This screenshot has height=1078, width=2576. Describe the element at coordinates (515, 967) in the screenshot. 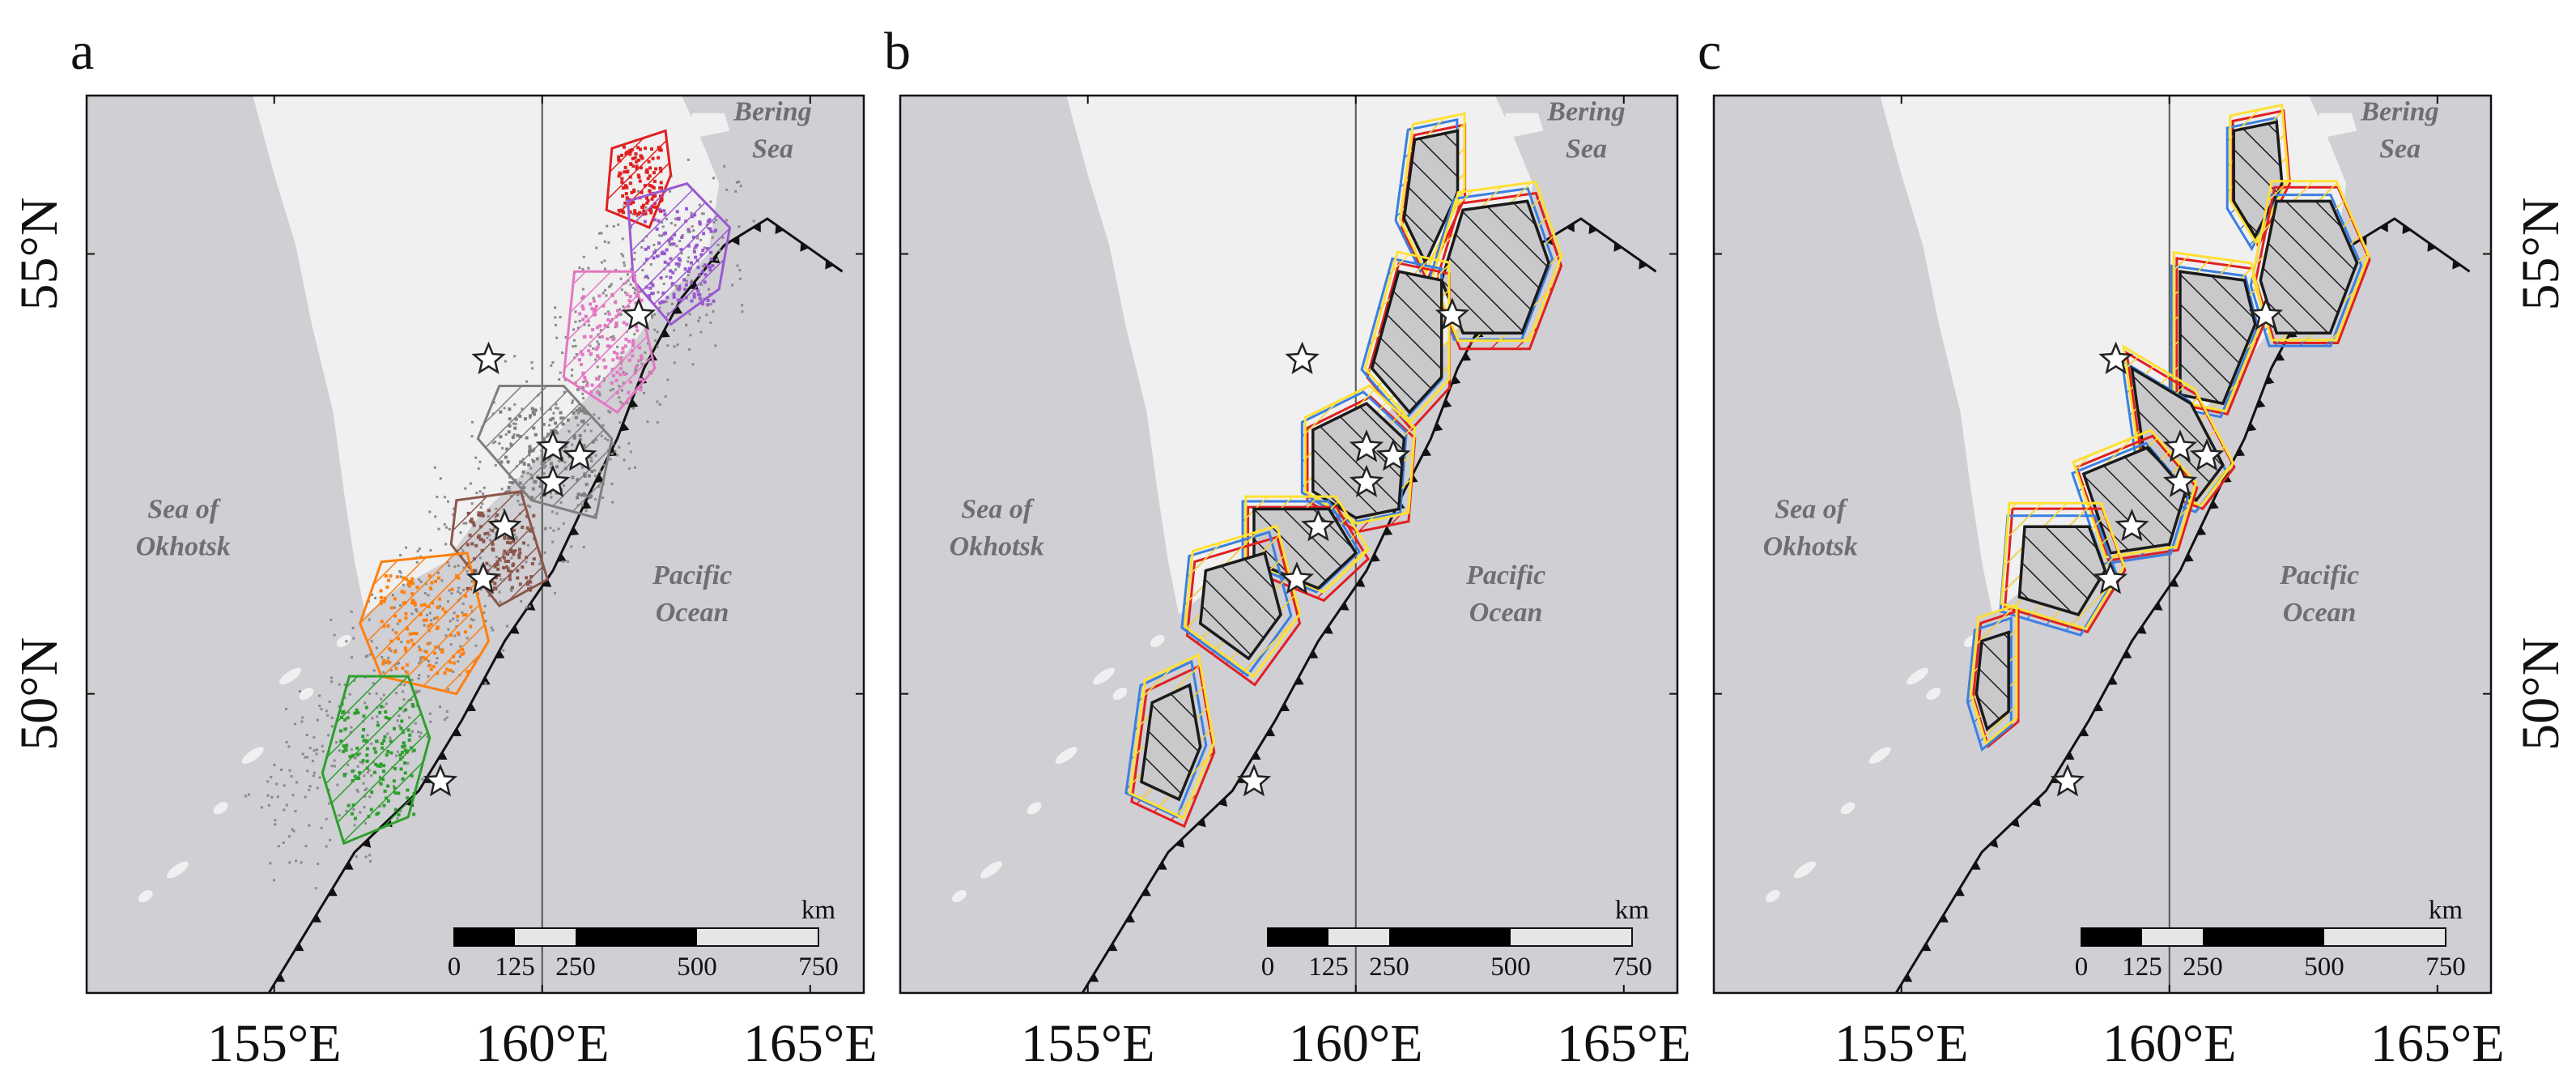

I see `scale-bar-label: 125` at that location.